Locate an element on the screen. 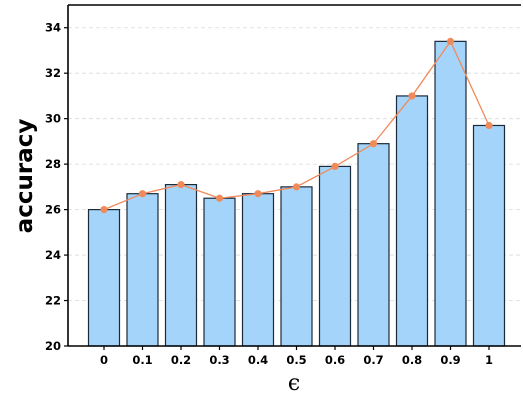 The image size is (523, 394). x-tick-label-0.1: 0.1 is located at coordinates (142, 360).